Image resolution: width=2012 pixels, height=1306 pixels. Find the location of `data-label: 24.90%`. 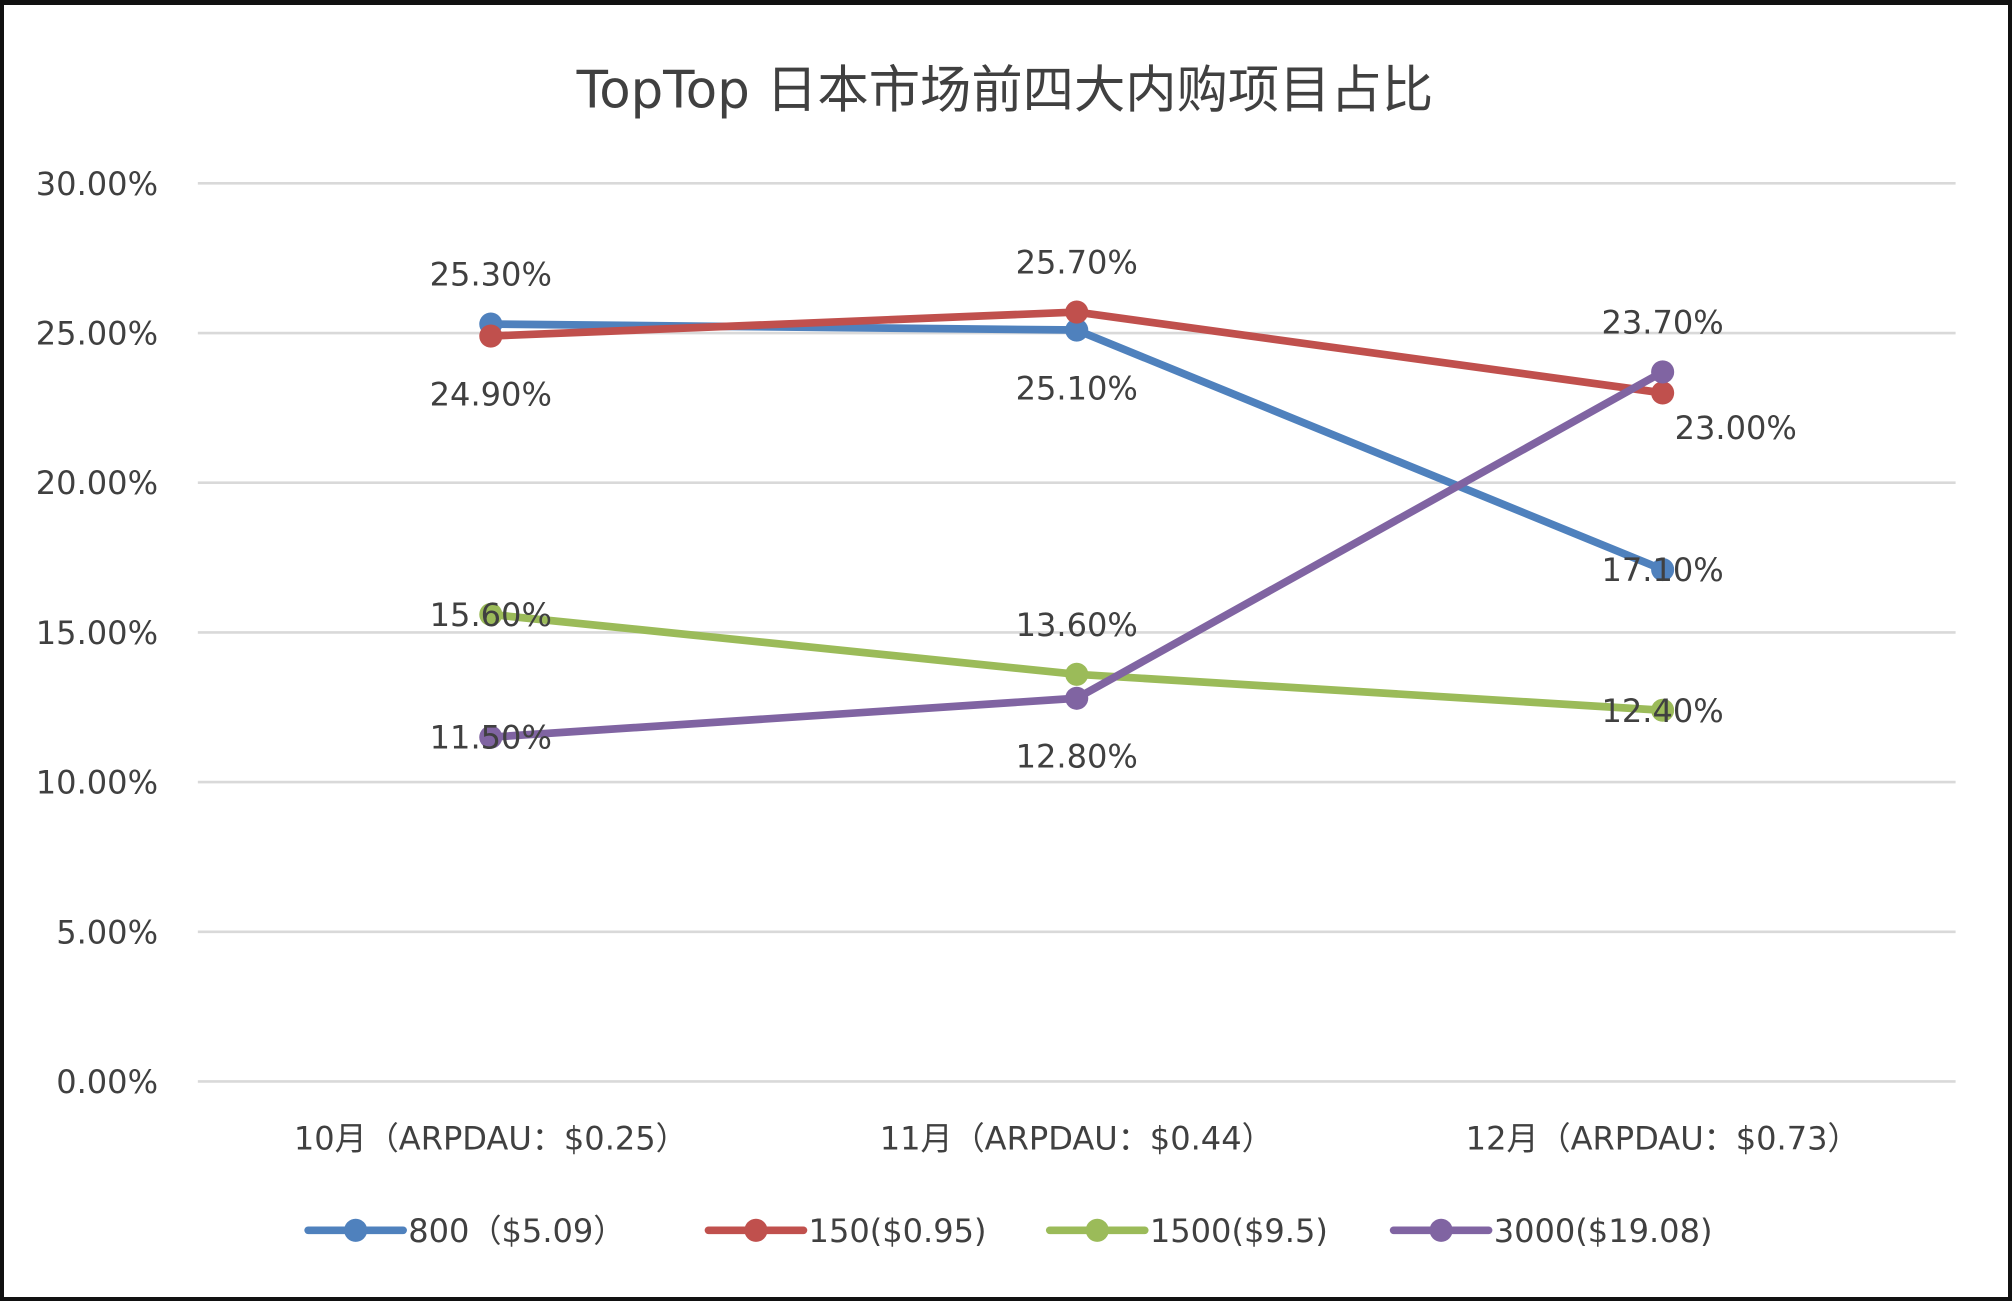

data-label: 24.90% is located at coordinates (491, 394).